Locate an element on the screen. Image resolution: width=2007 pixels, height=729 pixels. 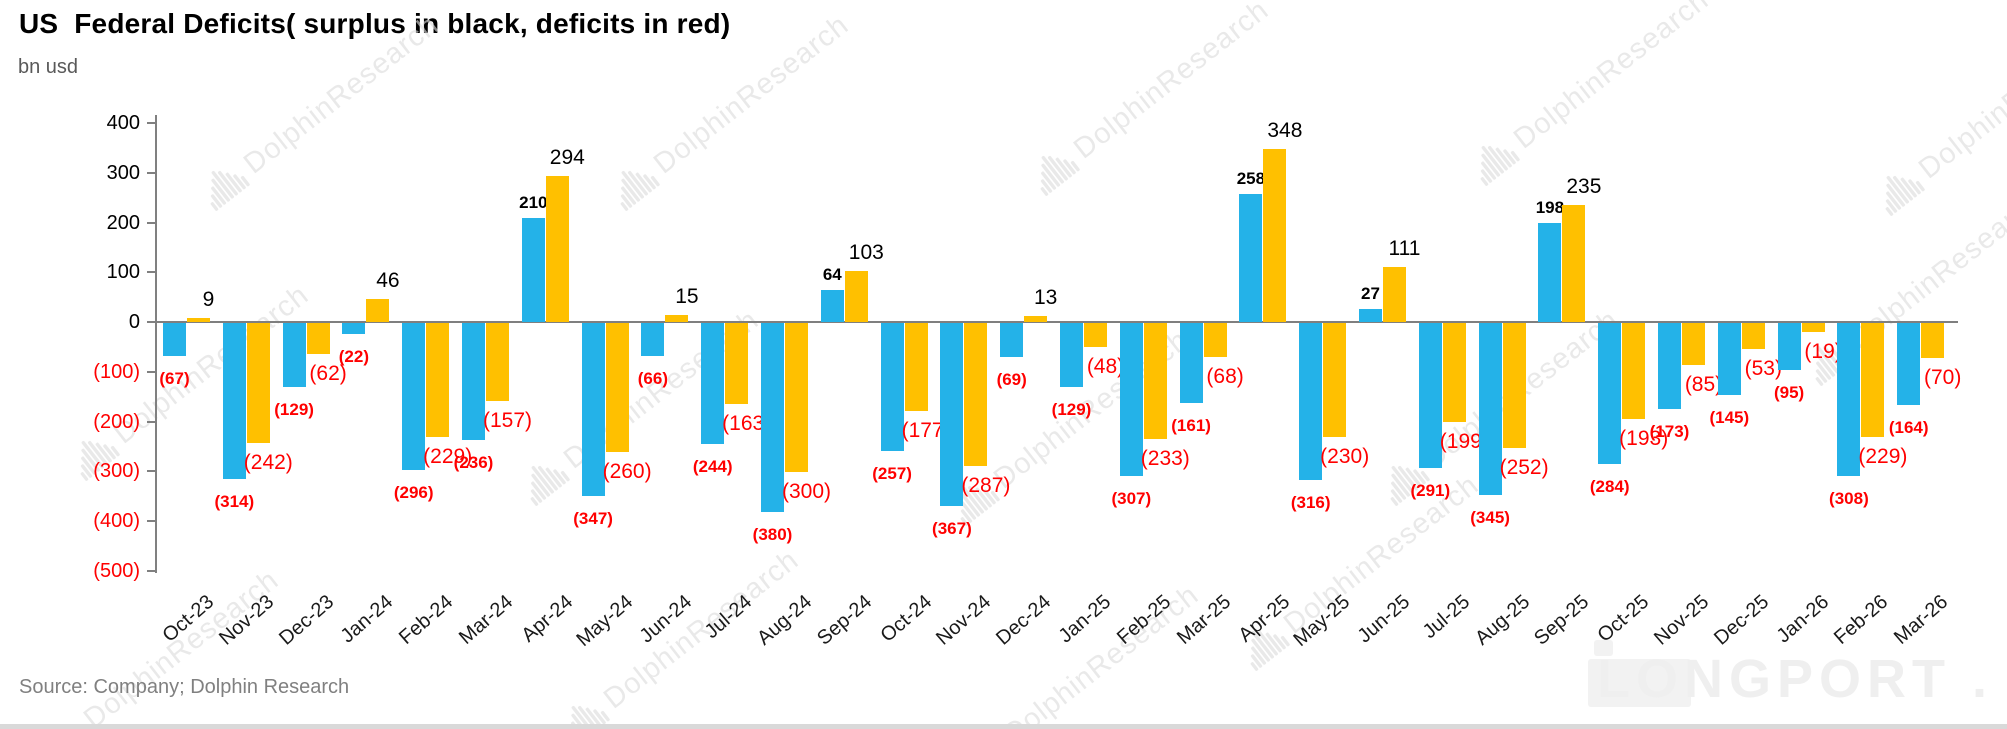
bar-label-gold-series-Oct-24: (177) is located at coordinates (926, 431).